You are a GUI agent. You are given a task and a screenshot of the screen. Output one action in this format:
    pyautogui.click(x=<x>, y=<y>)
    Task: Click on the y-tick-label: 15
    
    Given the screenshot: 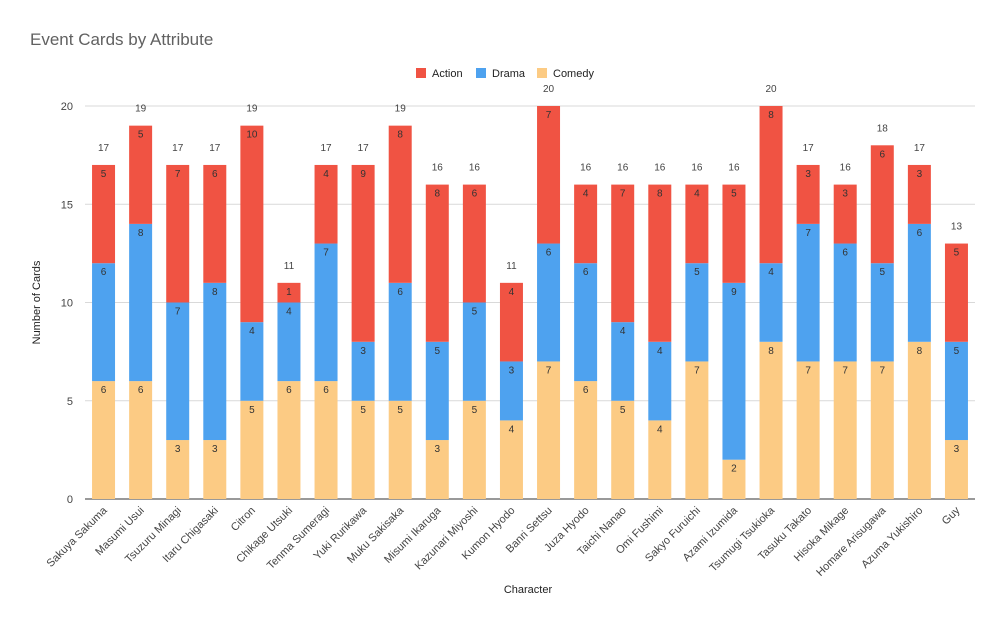 What is the action you would take?
    pyautogui.click(x=67, y=205)
    